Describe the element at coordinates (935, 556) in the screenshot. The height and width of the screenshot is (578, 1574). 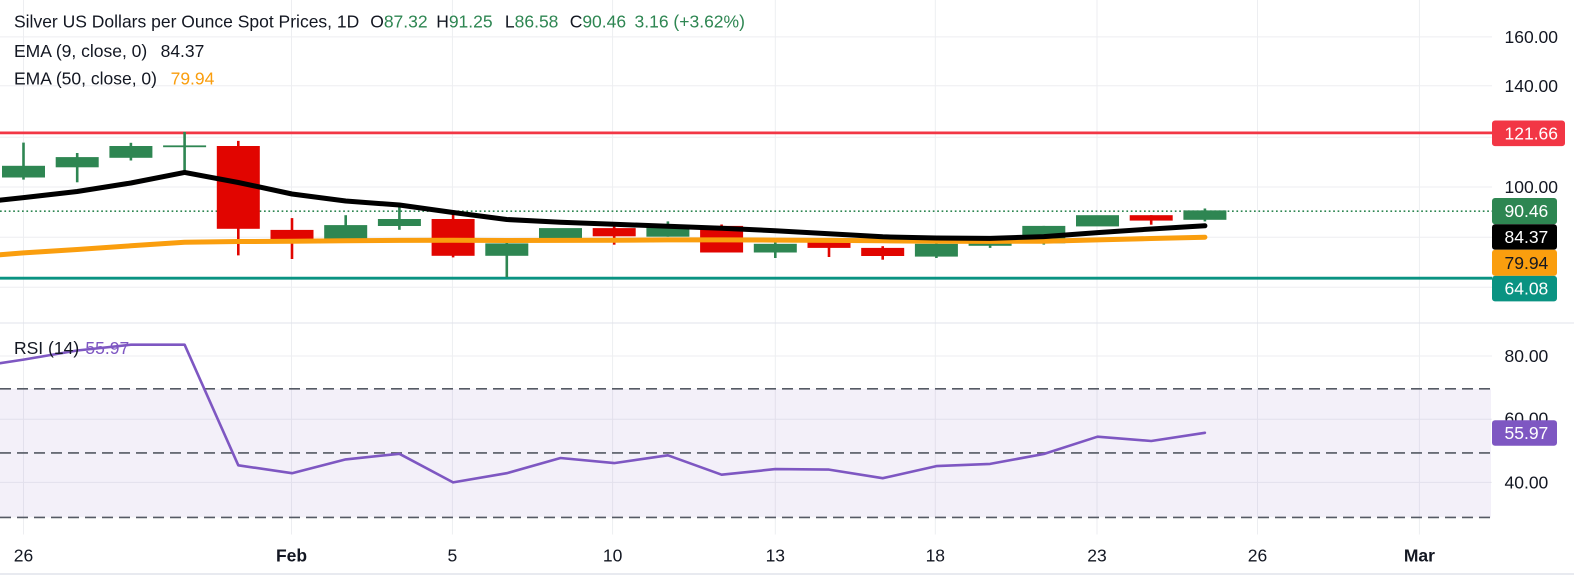
I see `svg-text: 18` at that location.